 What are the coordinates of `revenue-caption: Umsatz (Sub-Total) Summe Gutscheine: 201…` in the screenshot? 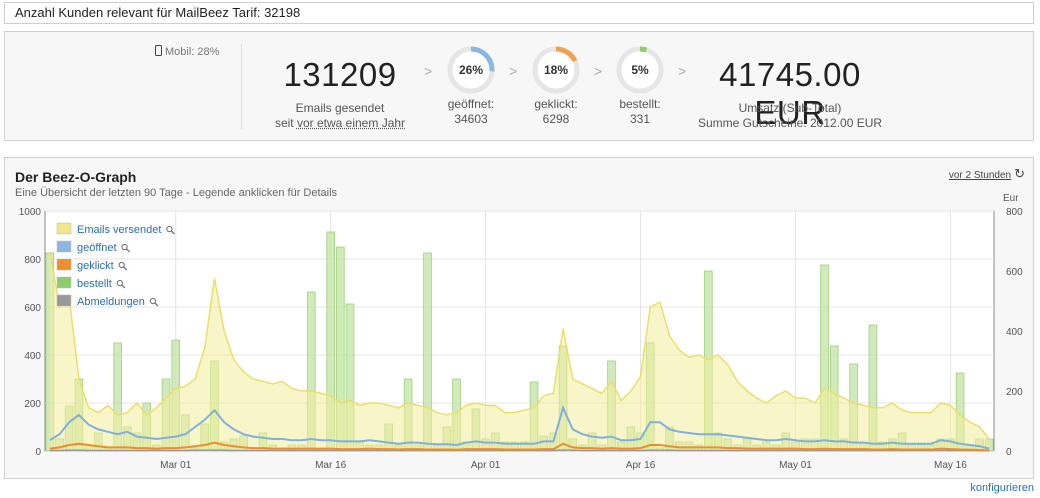 It's located at (790, 116).